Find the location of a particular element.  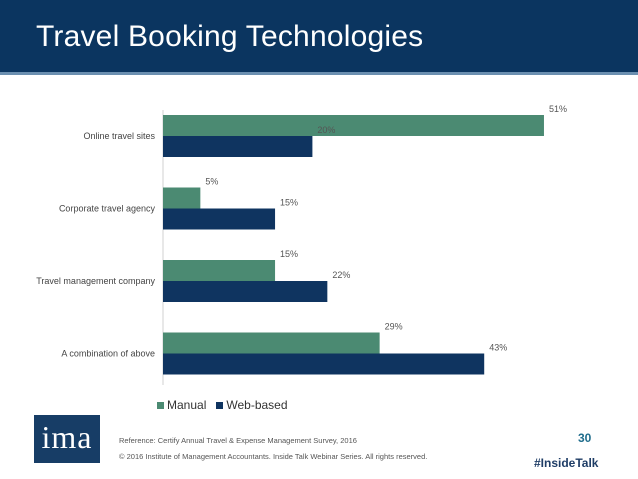

legend-item-web-based: Web-based is located at coordinates (252, 405).